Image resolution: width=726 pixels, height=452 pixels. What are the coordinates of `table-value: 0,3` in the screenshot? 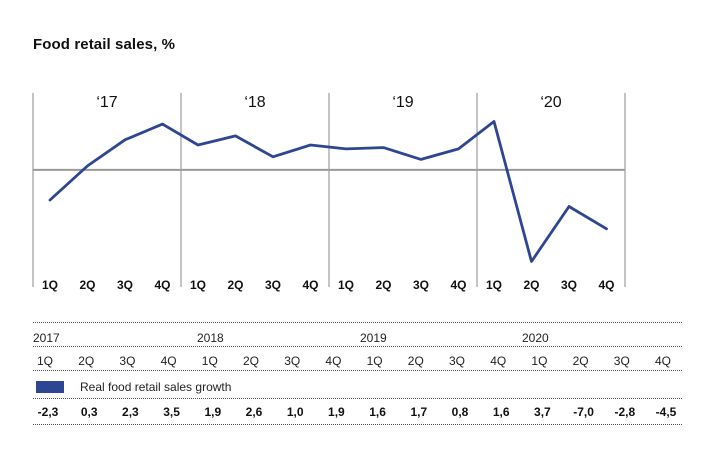 It's located at (89, 412).